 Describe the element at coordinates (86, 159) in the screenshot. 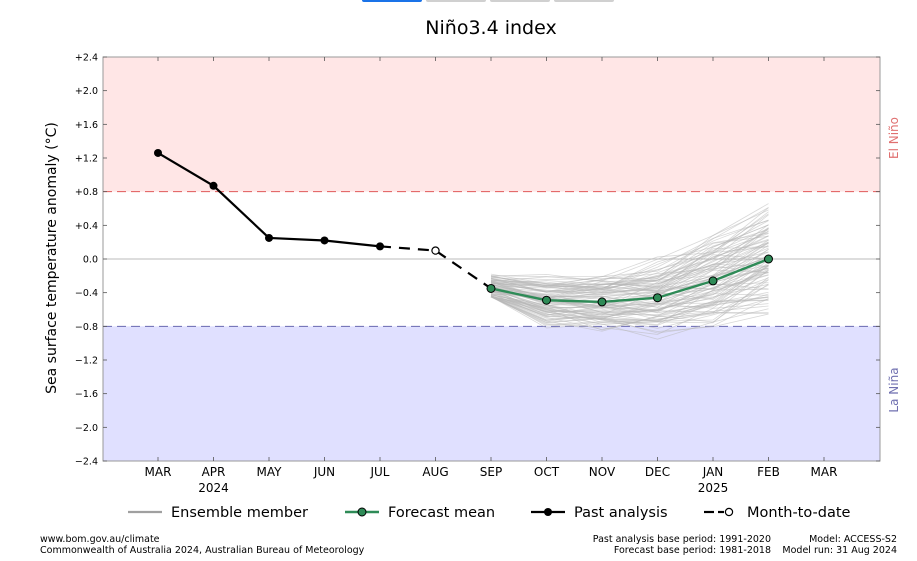

I see `y-tick-label: +1.2` at that location.